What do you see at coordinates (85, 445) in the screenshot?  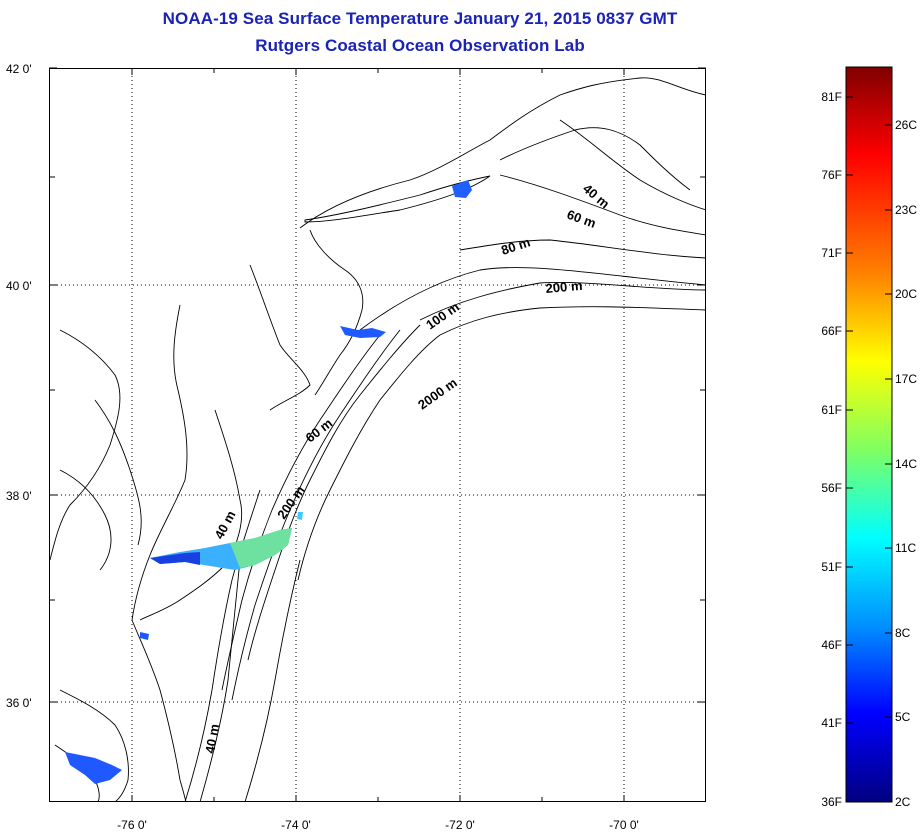 I see `coastline-western-shore` at bounding box center [85, 445].